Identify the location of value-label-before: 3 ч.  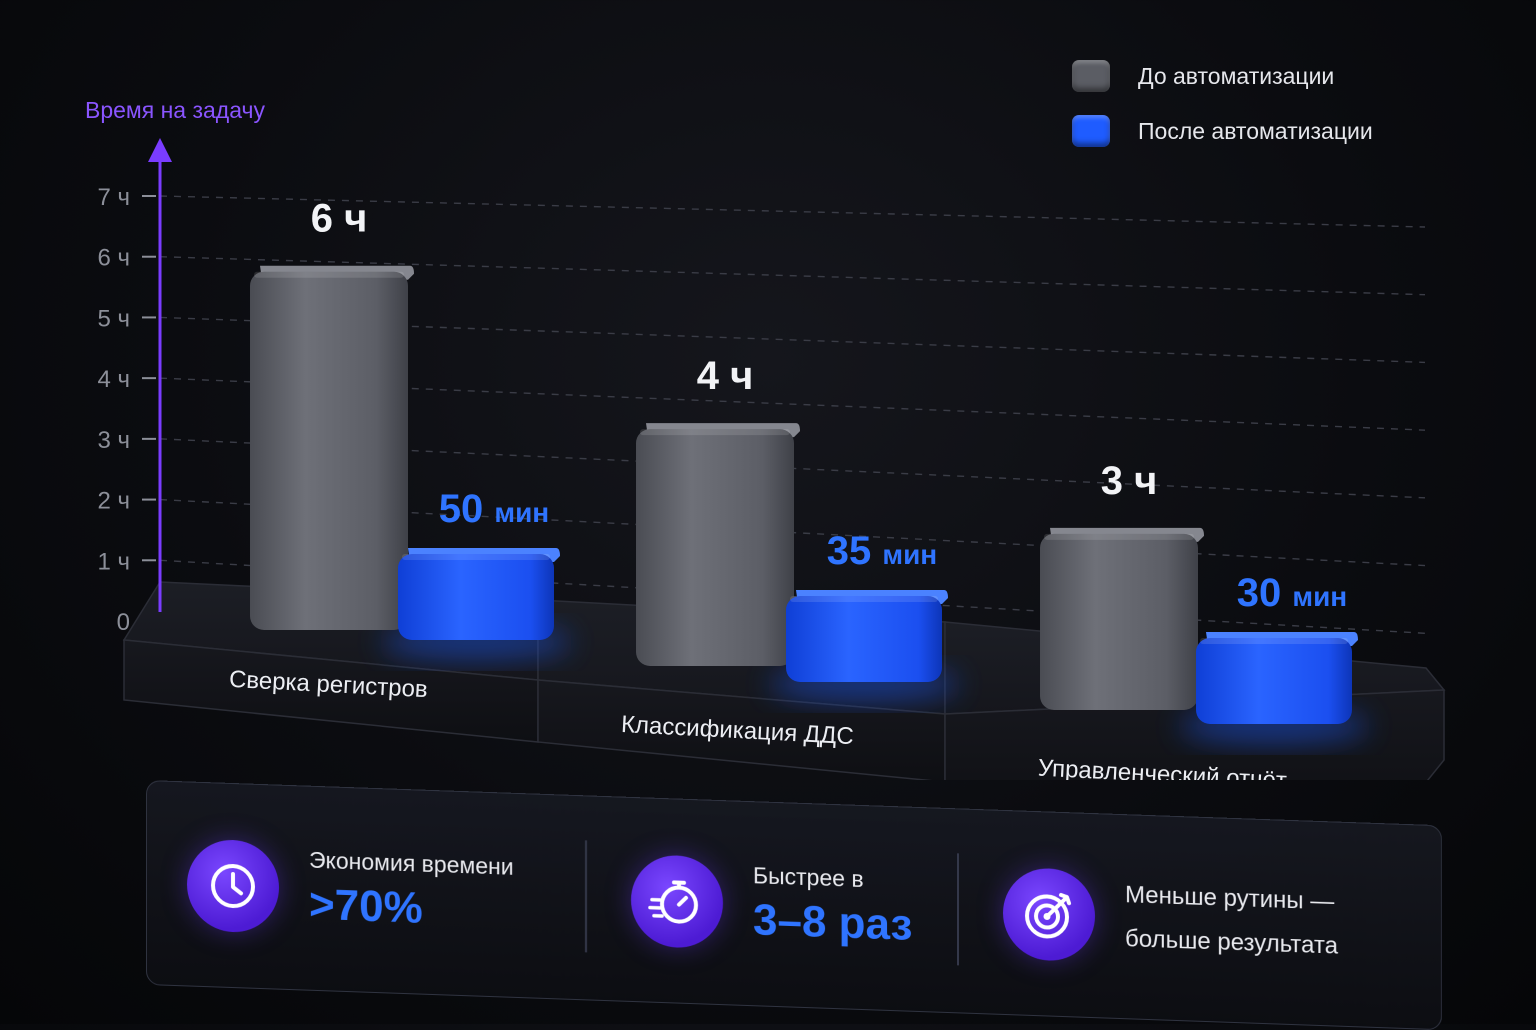
(1129, 481).